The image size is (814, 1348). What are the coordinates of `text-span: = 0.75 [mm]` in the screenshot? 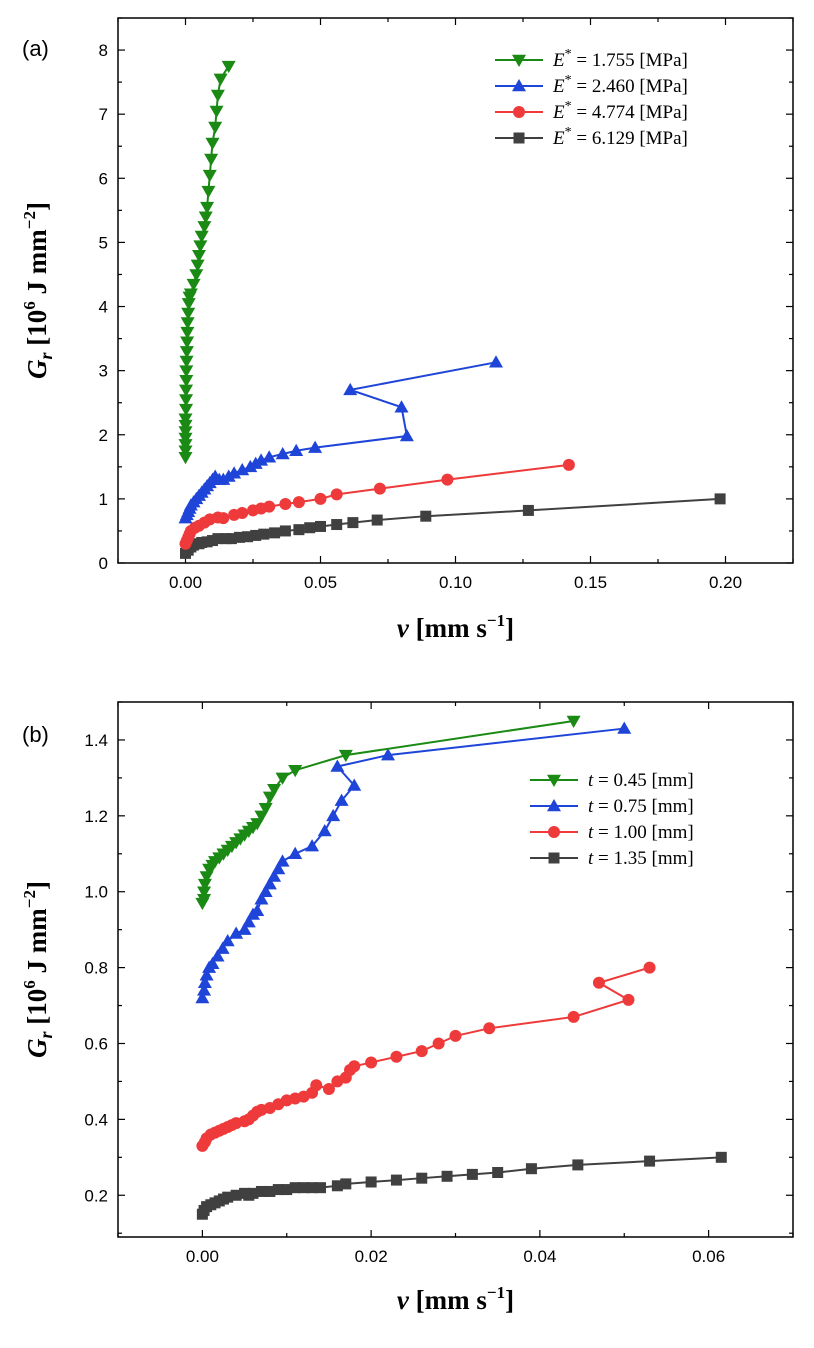 It's located at (643, 806).